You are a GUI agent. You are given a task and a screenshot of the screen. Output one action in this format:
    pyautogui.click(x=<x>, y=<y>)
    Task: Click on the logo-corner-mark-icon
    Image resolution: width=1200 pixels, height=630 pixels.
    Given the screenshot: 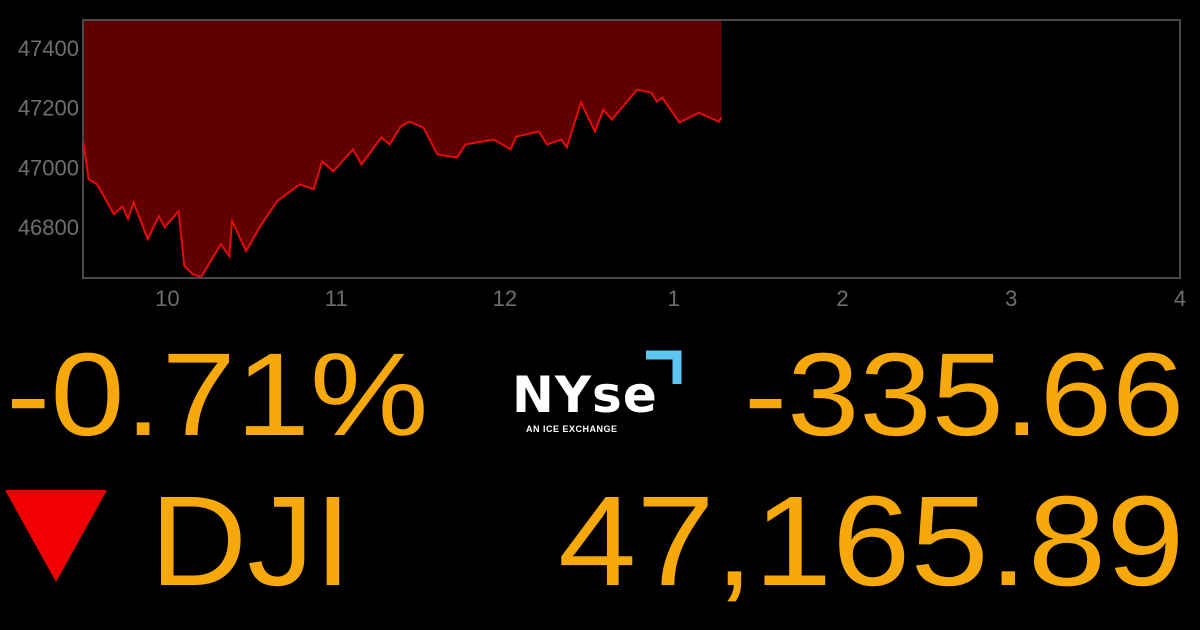 What is the action you would take?
    pyautogui.click(x=664, y=367)
    